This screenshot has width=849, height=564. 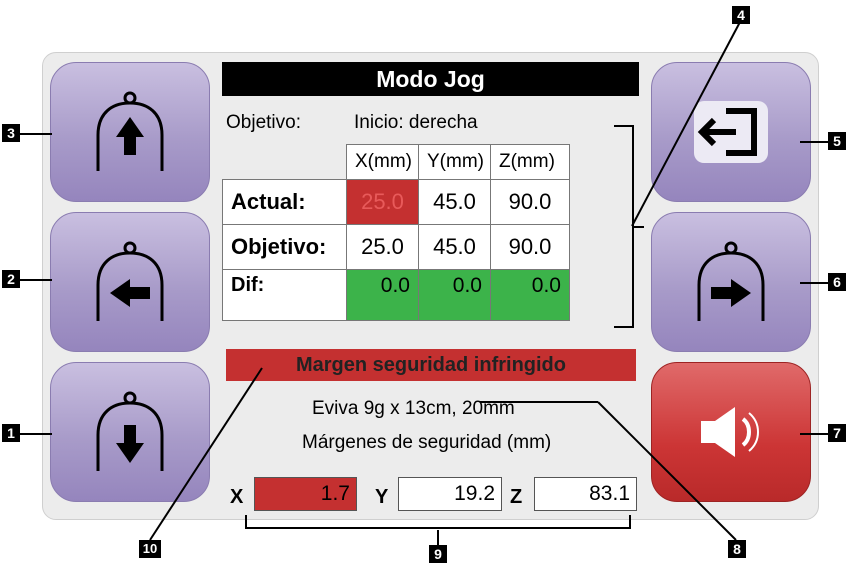 What do you see at coordinates (837, 282) in the screenshot?
I see `callout-6: 6` at bounding box center [837, 282].